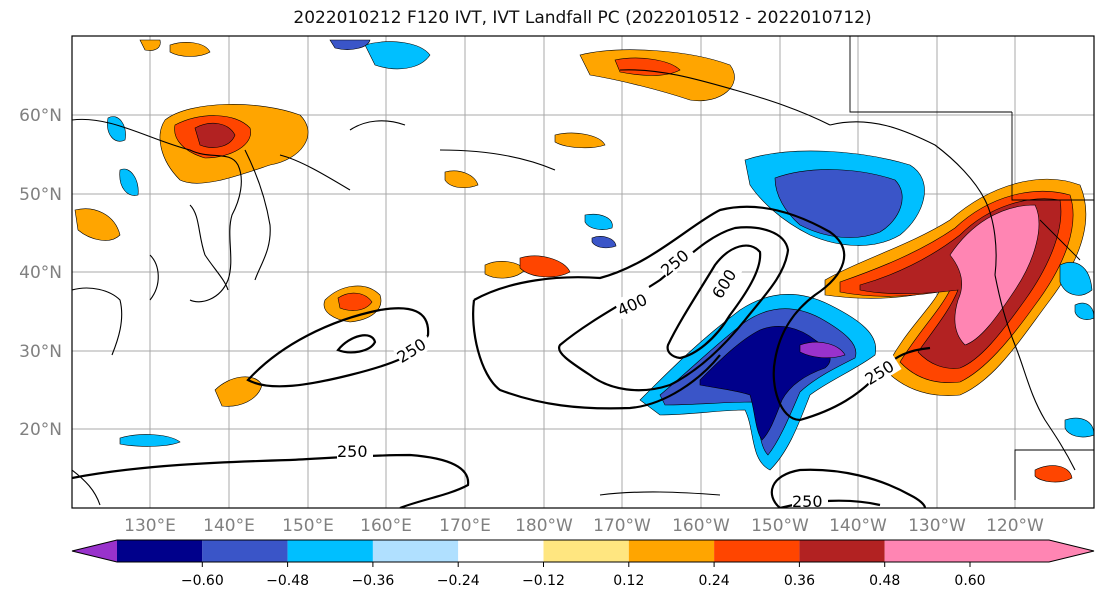 The width and height of the screenshot is (1105, 601). Describe the element at coordinates (372, 581) in the screenshot. I see `colorbar-tick-label: −0.36` at that location.